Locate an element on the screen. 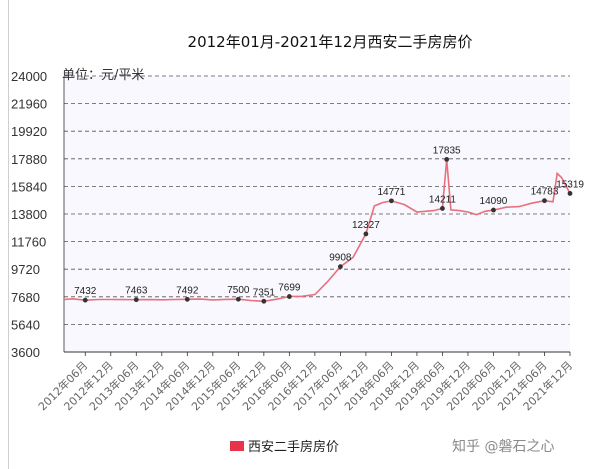 This screenshot has height=469, width=600. data-label: 7351 is located at coordinates (264, 292).